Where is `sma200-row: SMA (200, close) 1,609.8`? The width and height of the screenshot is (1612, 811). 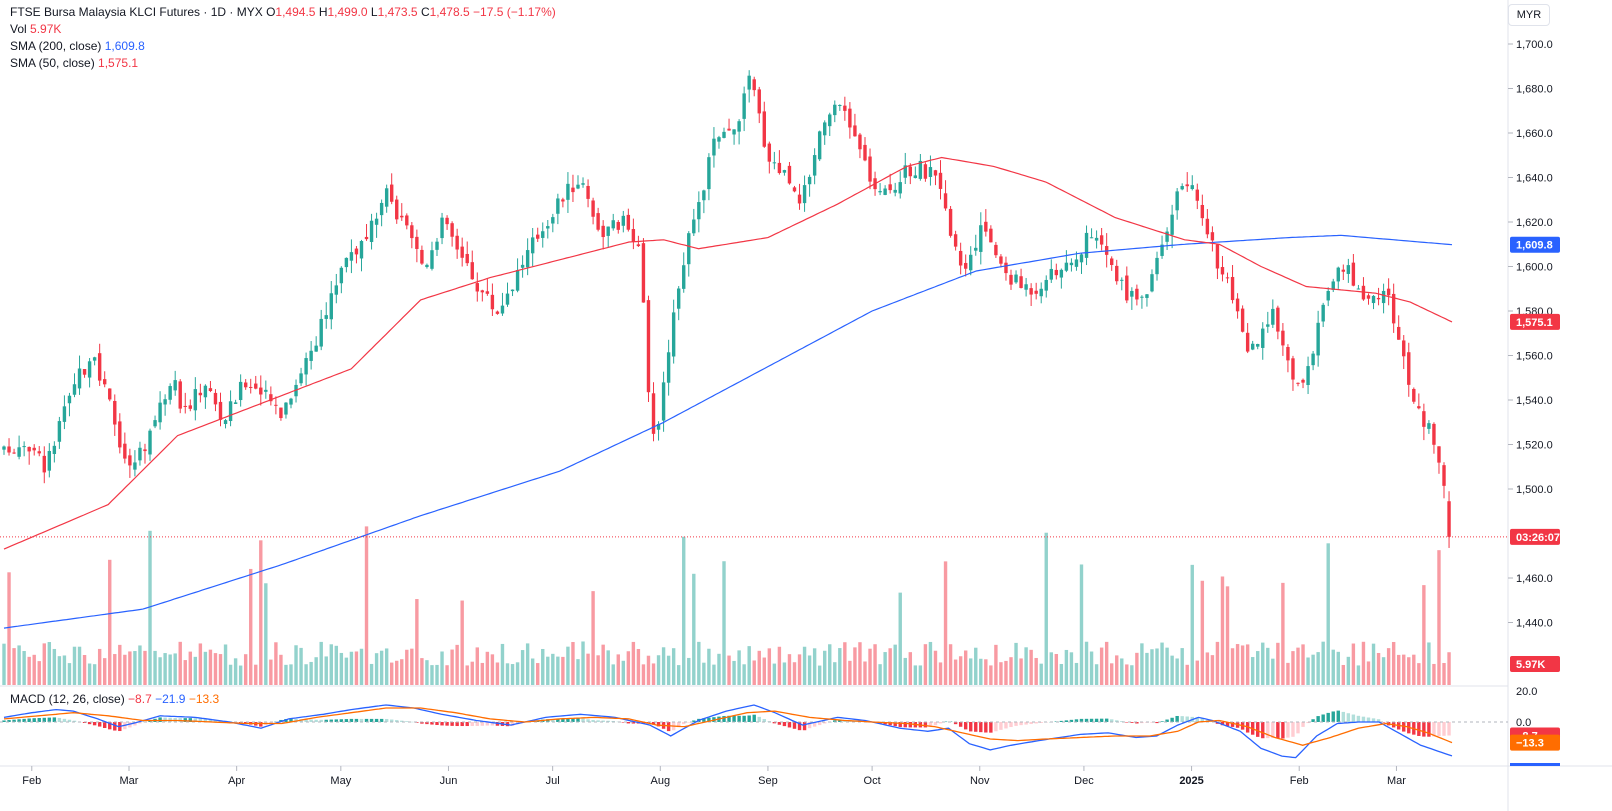
sma200-row: SMA (200, close) 1,609.8 is located at coordinates (283, 46).